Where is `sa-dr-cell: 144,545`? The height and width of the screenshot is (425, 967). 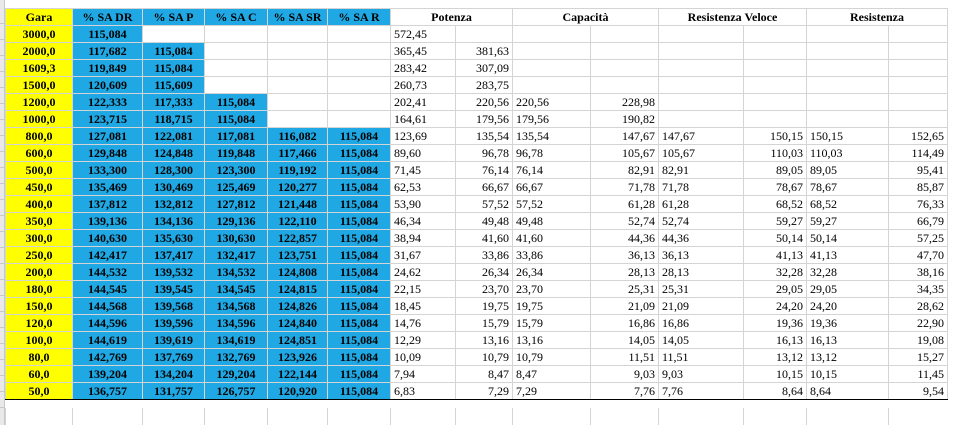
sa-dr-cell: 144,545 is located at coordinates (107, 289).